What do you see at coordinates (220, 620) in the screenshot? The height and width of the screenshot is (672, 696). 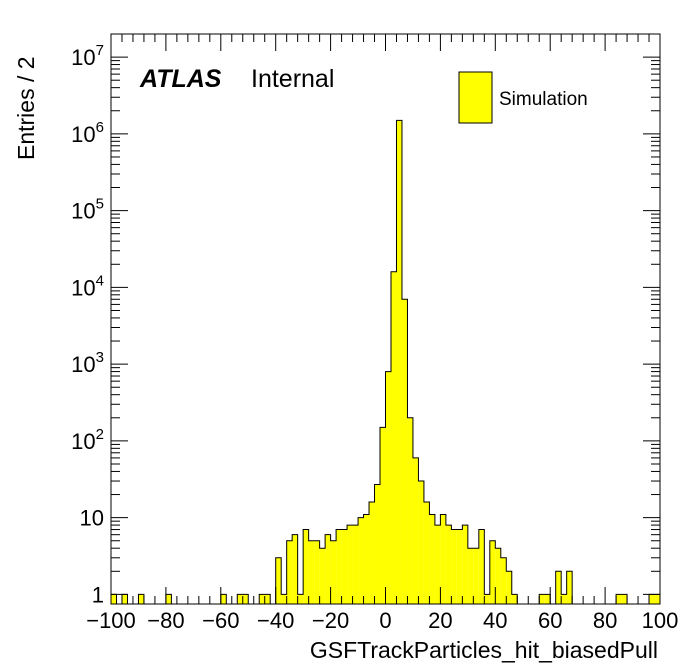 I see `x-tick-label: −60` at bounding box center [220, 620].